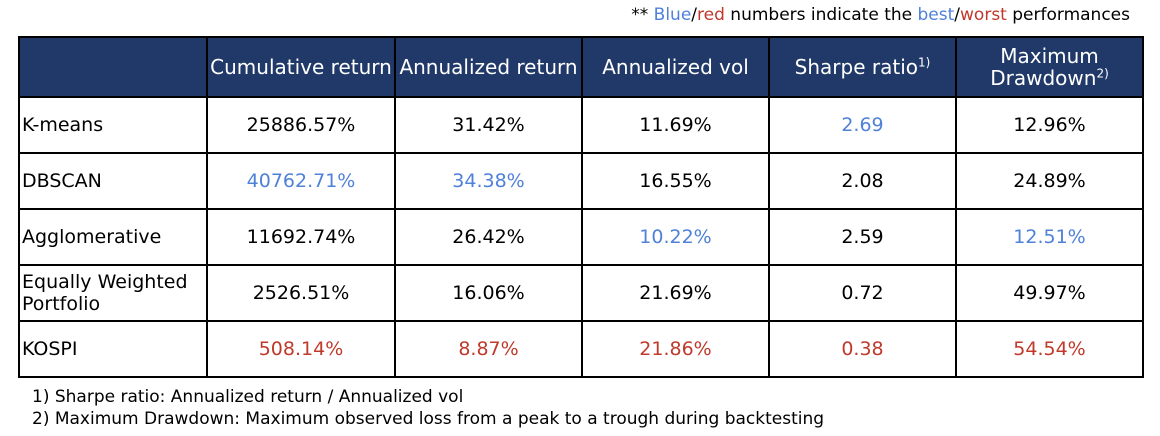 The height and width of the screenshot is (436, 1160). I want to click on annualized-return-cell: 34.38%, so click(488, 181).